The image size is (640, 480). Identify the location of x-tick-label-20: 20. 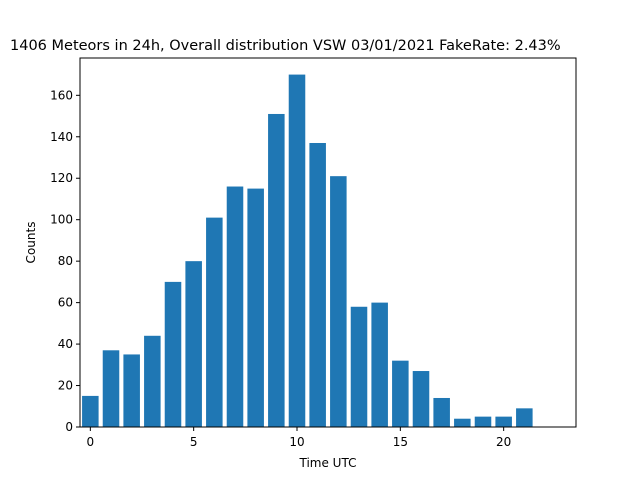
(503, 442).